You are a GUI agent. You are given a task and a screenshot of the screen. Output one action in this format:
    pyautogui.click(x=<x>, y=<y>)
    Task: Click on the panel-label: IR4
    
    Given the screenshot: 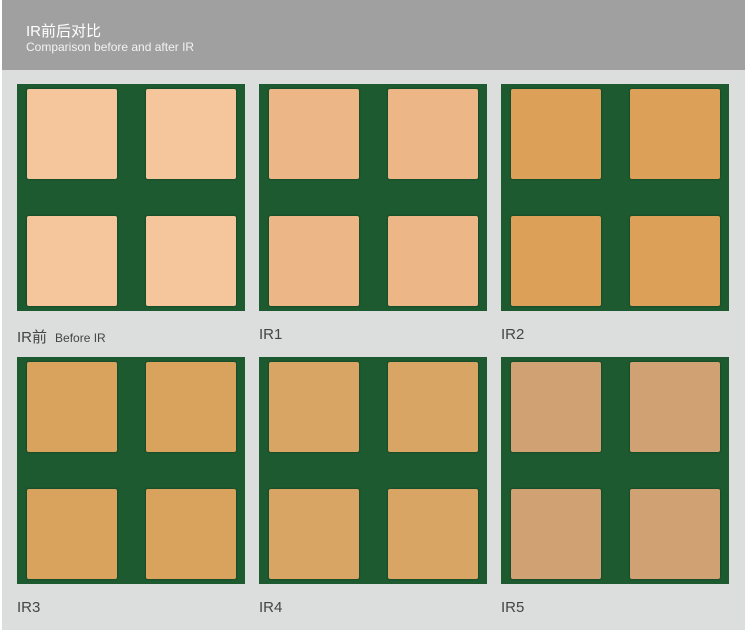 What is the action you would take?
    pyautogui.click(x=270, y=607)
    